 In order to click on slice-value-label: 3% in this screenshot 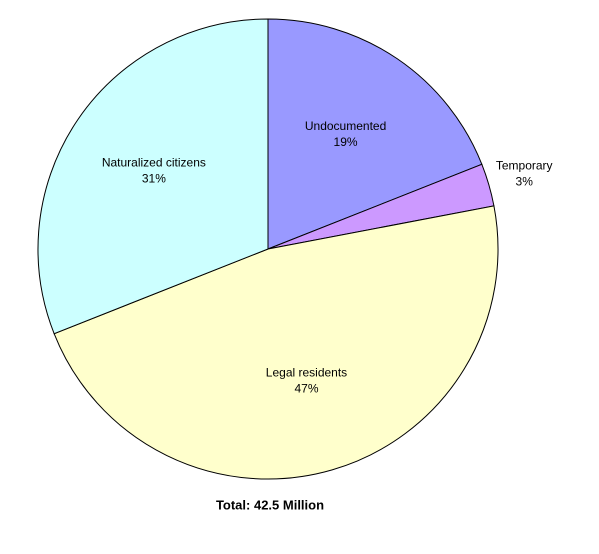, I will do `click(525, 182)`.